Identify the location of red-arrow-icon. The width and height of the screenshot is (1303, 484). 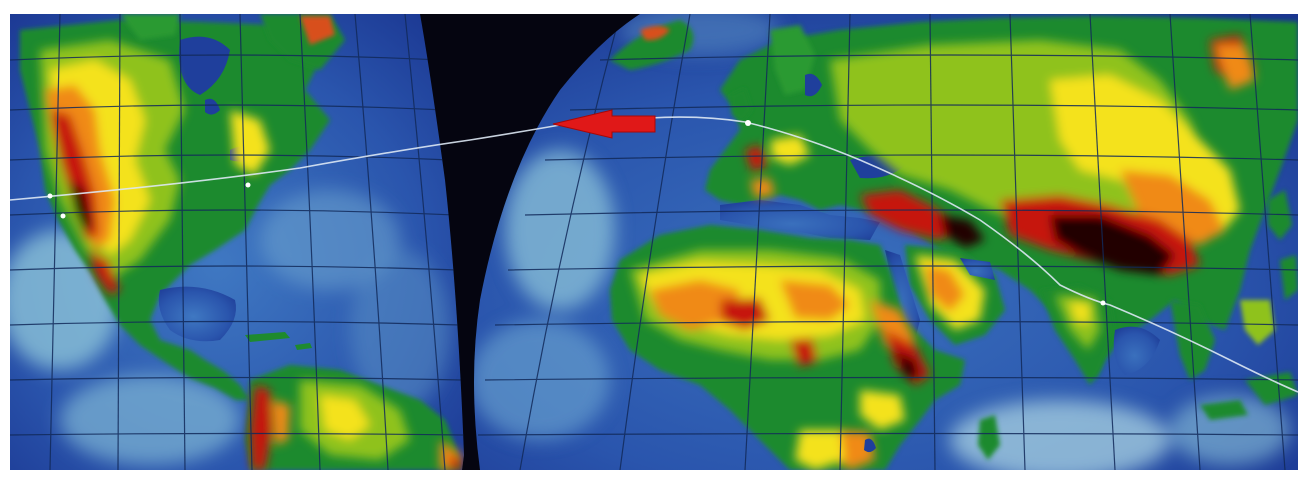
(604, 124).